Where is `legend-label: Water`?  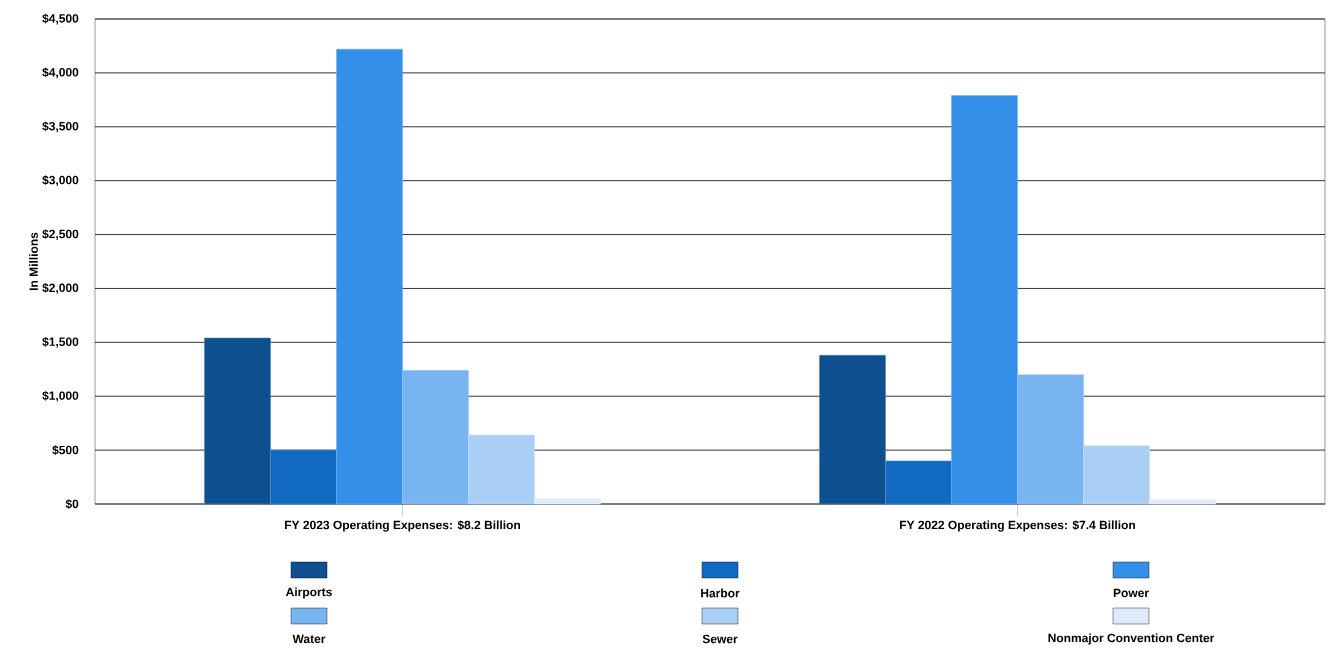 legend-label: Water is located at coordinates (309, 639).